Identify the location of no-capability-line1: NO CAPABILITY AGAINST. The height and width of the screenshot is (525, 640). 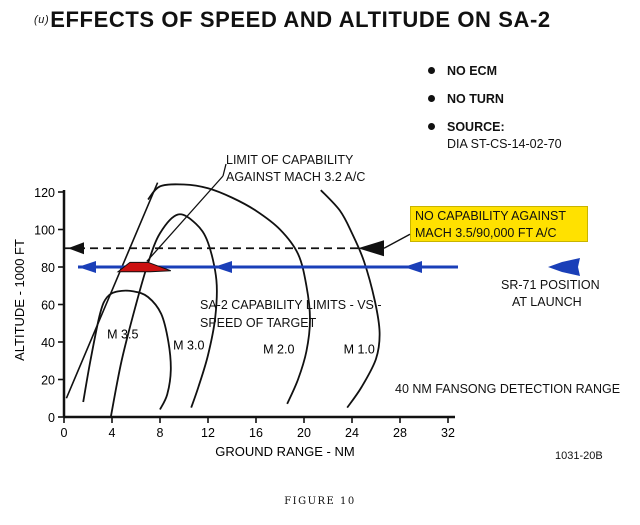
(490, 216).